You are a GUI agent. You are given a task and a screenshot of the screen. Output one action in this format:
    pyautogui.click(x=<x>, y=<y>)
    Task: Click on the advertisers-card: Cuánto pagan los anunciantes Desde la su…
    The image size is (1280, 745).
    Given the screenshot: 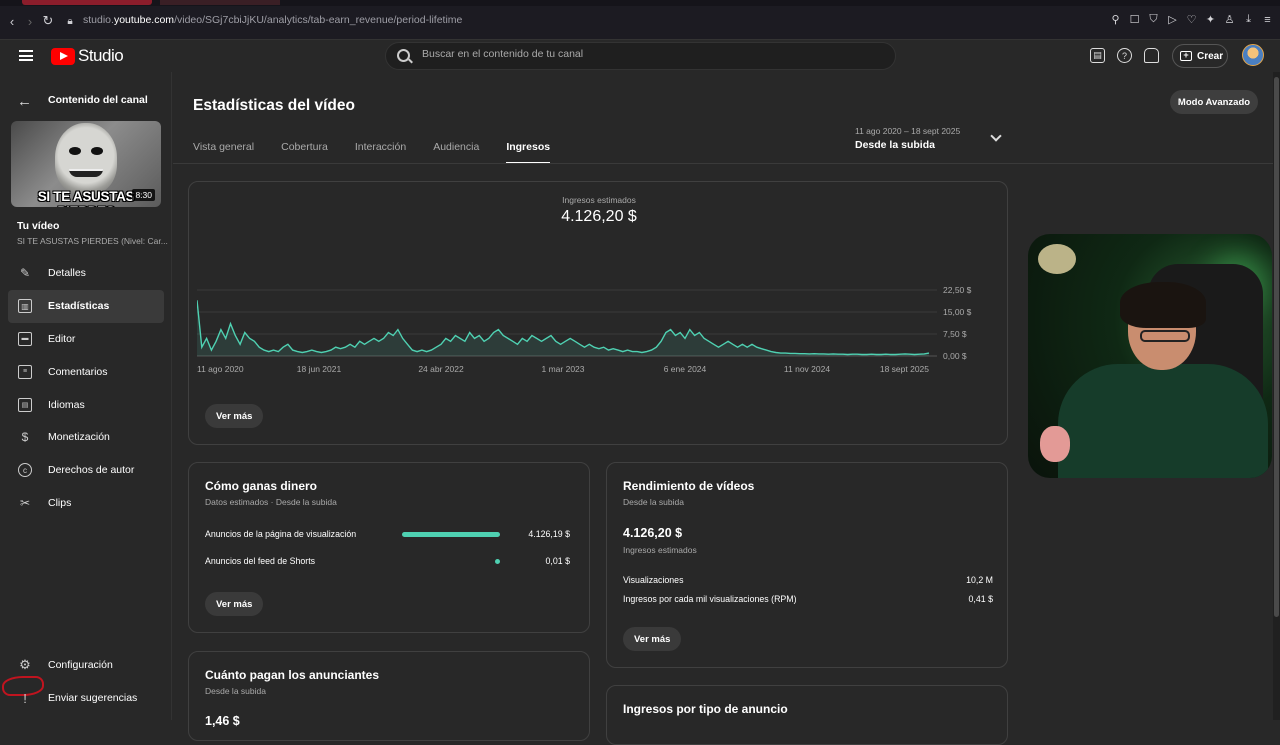 What is the action you would take?
    pyautogui.click(x=389, y=696)
    